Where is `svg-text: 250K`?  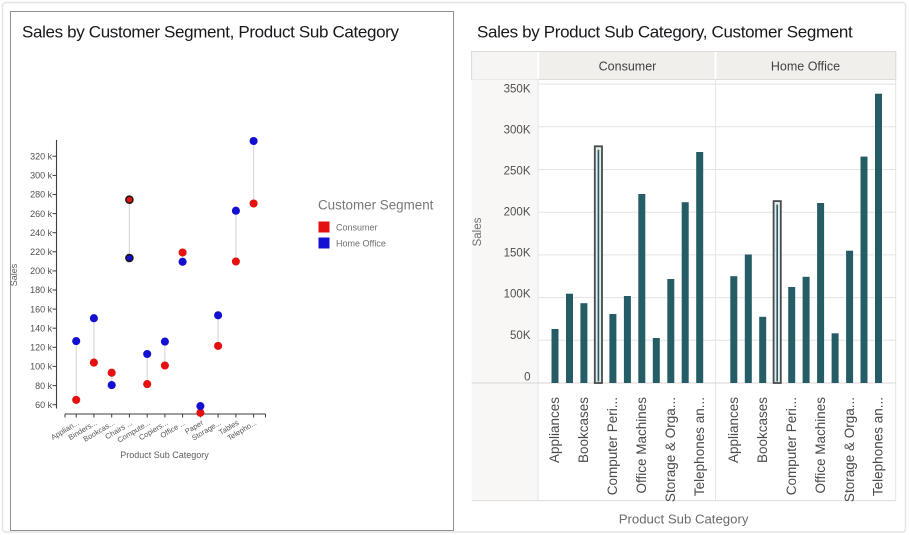 svg-text: 250K is located at coordinates (517, 171).